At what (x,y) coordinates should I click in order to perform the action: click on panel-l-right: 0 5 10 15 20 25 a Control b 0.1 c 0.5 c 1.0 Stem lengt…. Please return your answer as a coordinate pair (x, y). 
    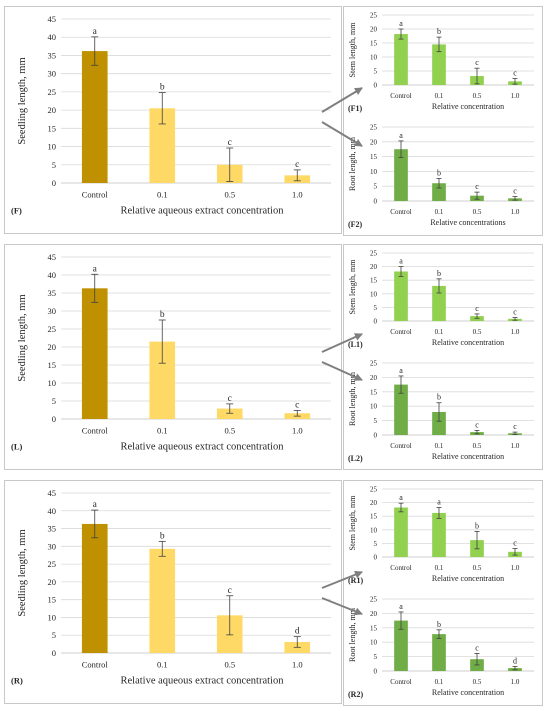
    Looking at the image, I should click on (443, 357).